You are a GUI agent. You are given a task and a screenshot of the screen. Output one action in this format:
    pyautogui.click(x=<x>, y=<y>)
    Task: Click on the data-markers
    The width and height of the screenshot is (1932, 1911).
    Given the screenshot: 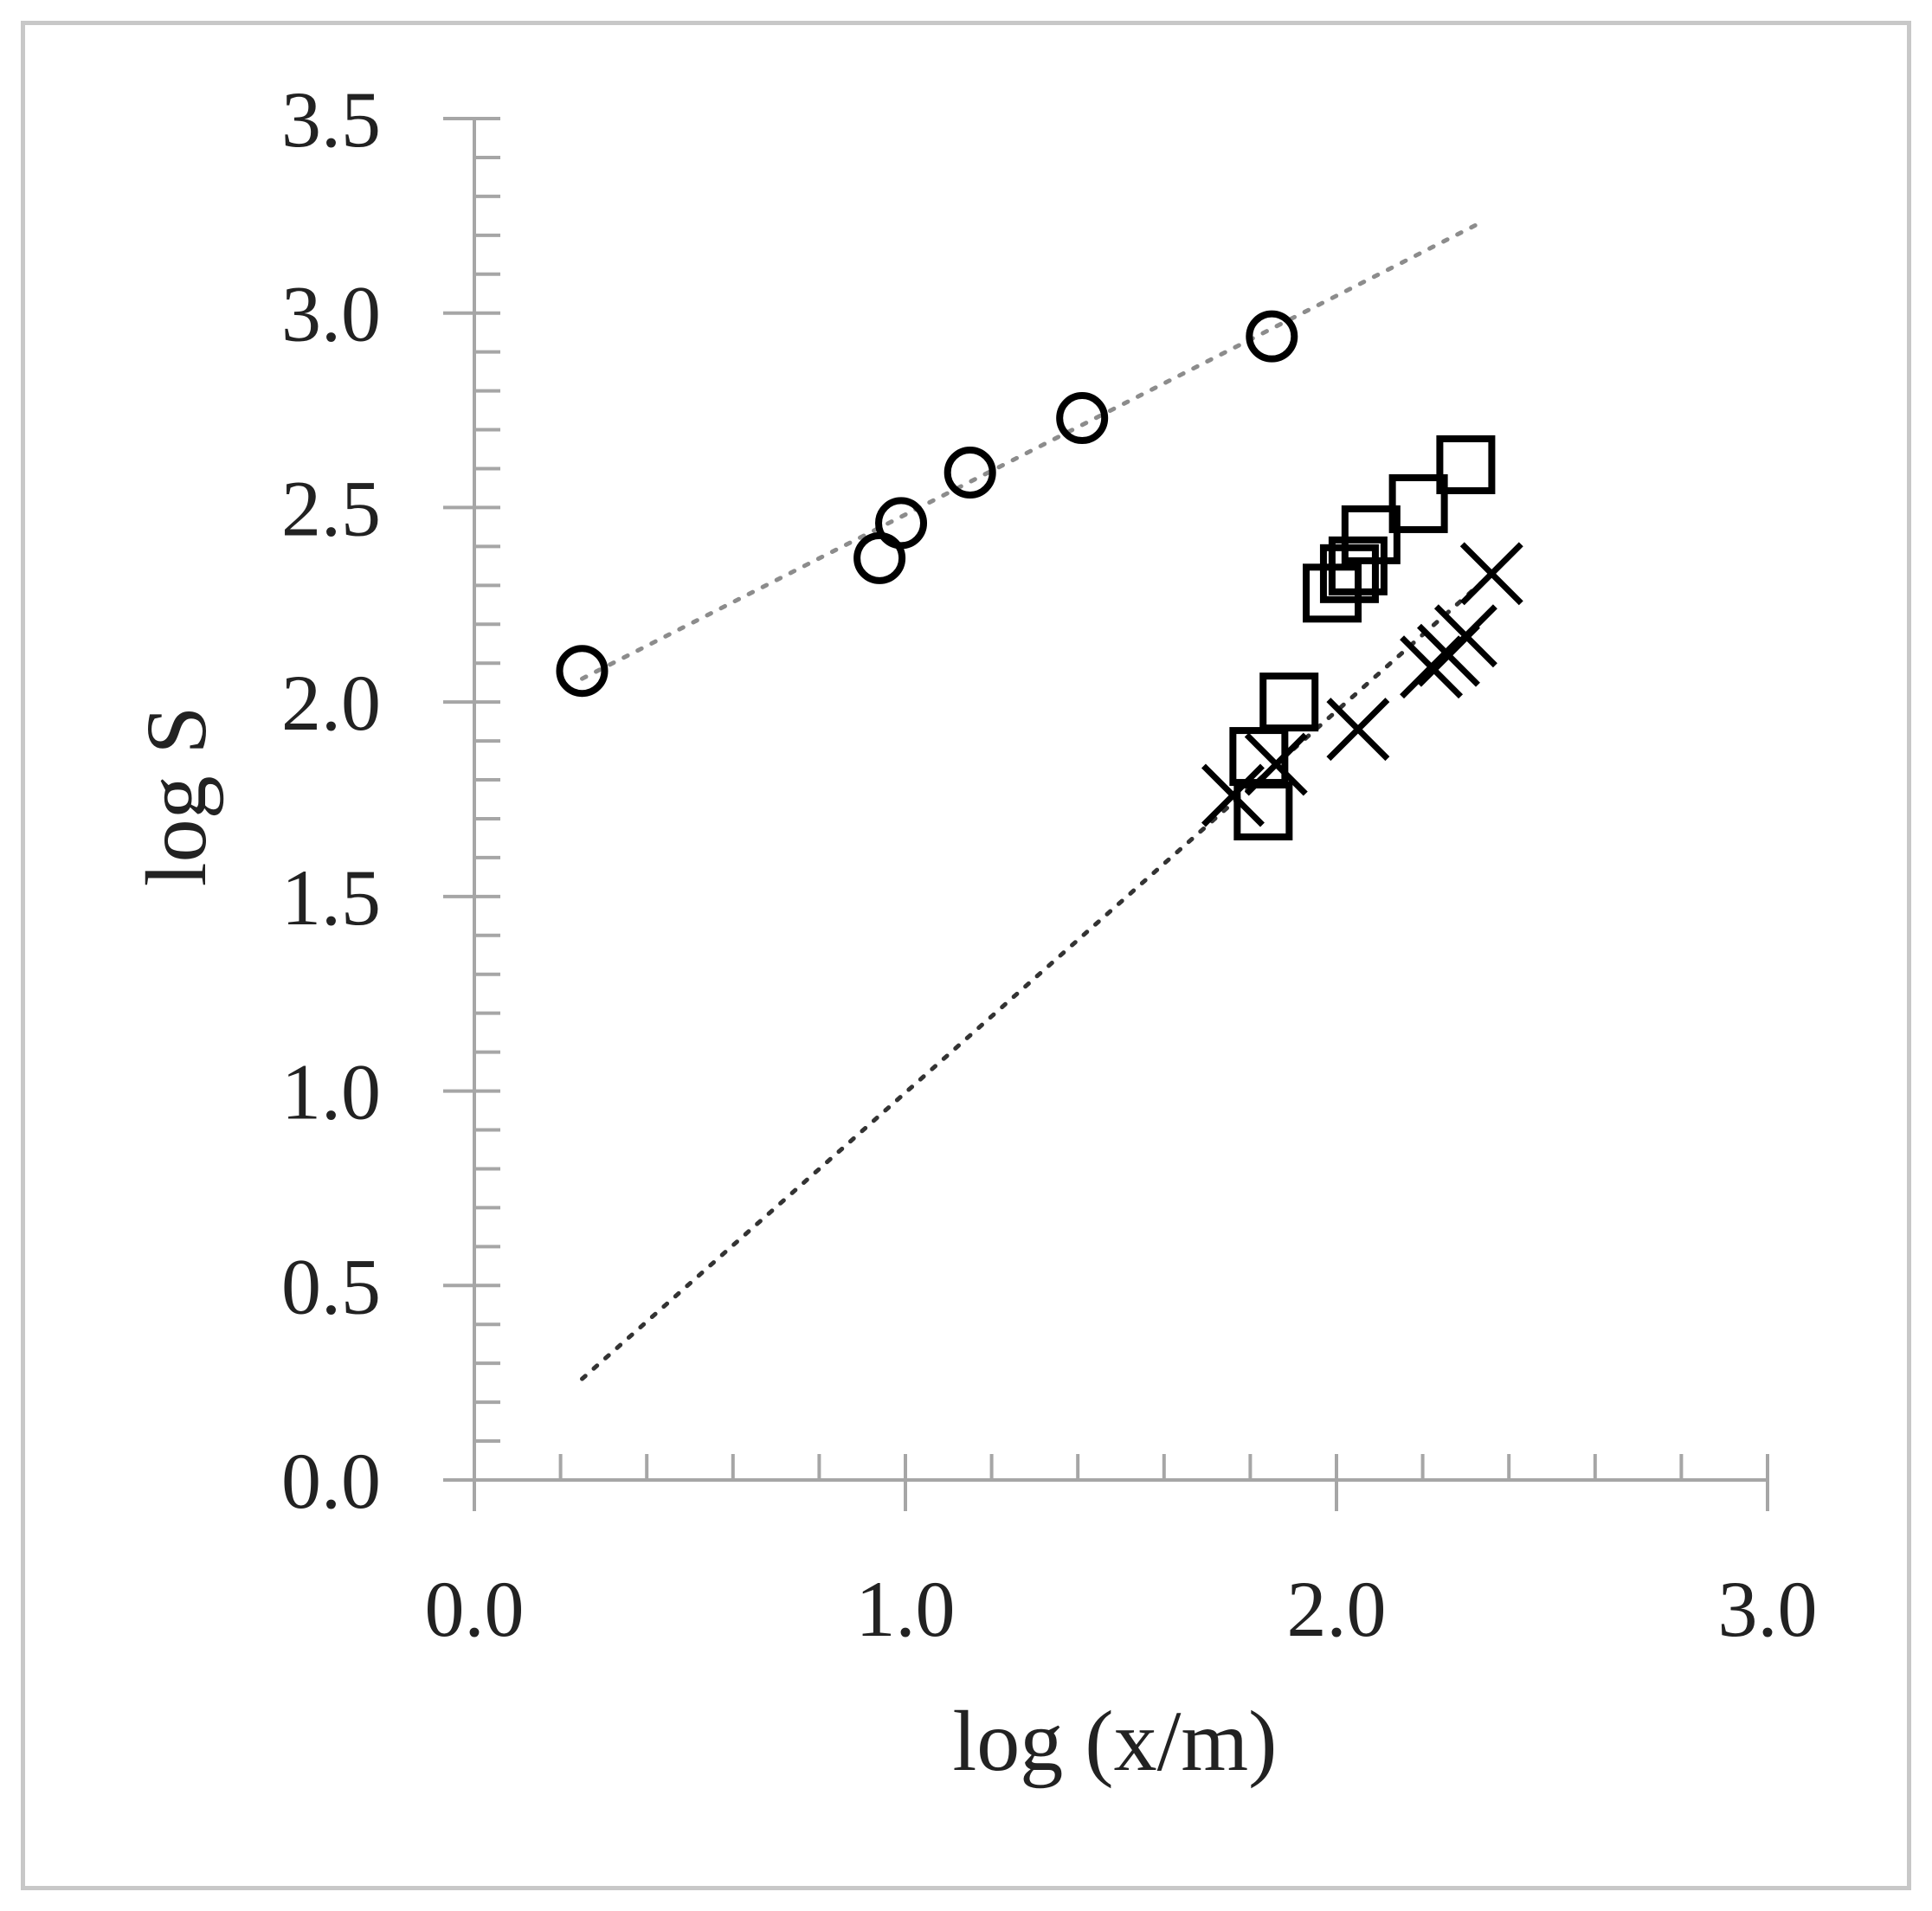 What is the action you would take?
    pyautogui.click(x=1039, y=575)
    